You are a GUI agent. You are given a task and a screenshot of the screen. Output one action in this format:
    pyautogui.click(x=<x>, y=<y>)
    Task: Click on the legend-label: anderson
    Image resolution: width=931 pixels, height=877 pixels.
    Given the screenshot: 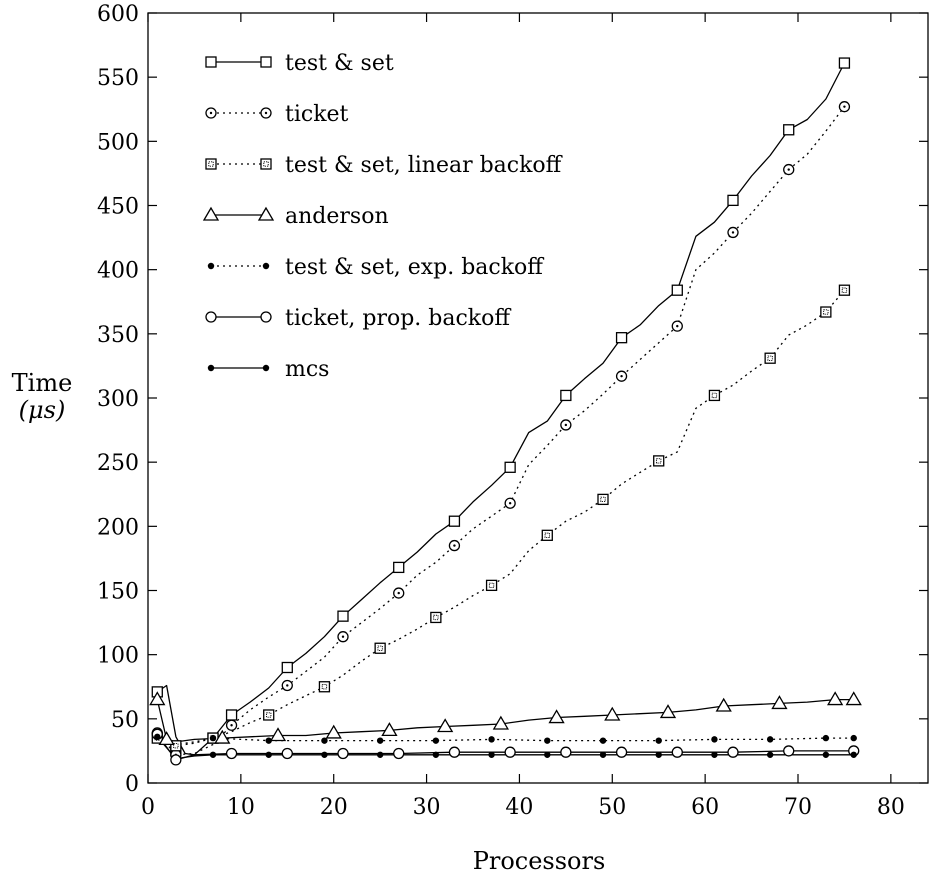 What is the action you would take?
    pyautogui.click(x=337, y=216)
    